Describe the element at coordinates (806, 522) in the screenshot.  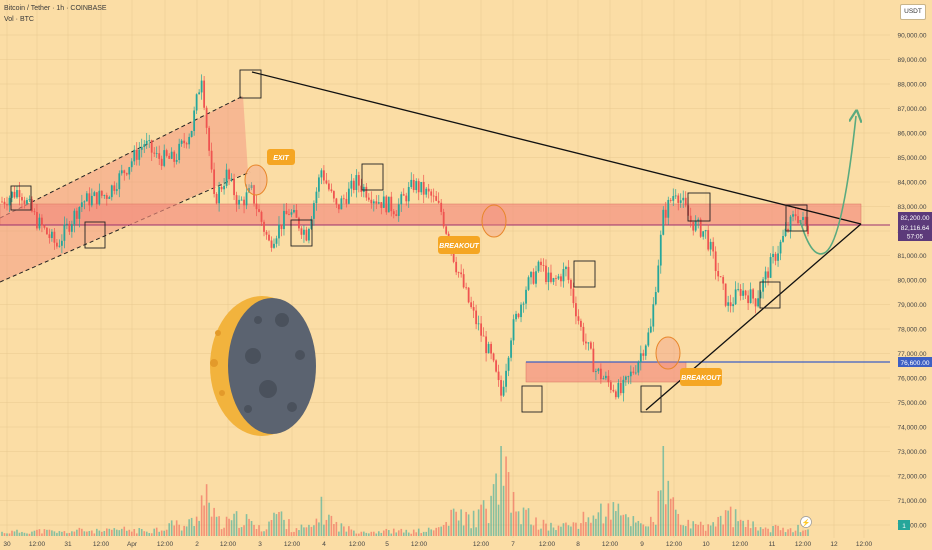
I see `lightning-icon: ⚡` at that location.